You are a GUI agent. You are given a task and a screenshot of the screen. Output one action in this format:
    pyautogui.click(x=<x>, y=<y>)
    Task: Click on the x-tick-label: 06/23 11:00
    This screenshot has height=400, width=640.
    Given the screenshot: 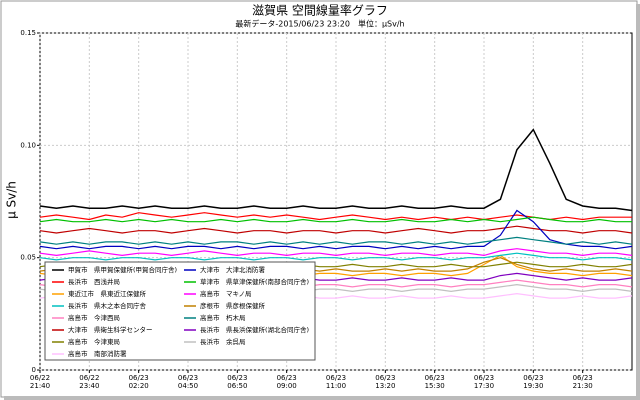 What is the action you would take?
    pyautogui.click(x=336, y=382)
    